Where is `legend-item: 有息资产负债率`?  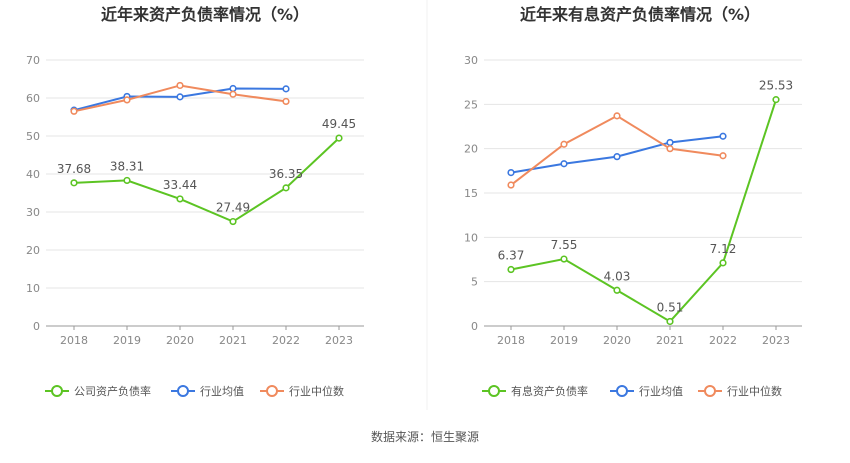
legend-item: 有息资产负债率 is located at coordinates (535, 391).